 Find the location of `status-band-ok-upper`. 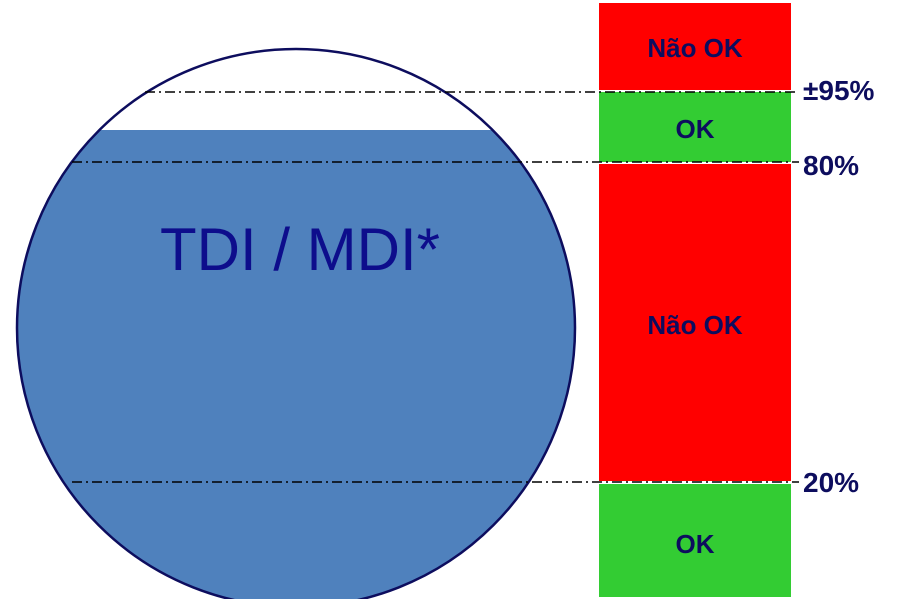

status-band-ok-upper is located at coordinates (695, 127).